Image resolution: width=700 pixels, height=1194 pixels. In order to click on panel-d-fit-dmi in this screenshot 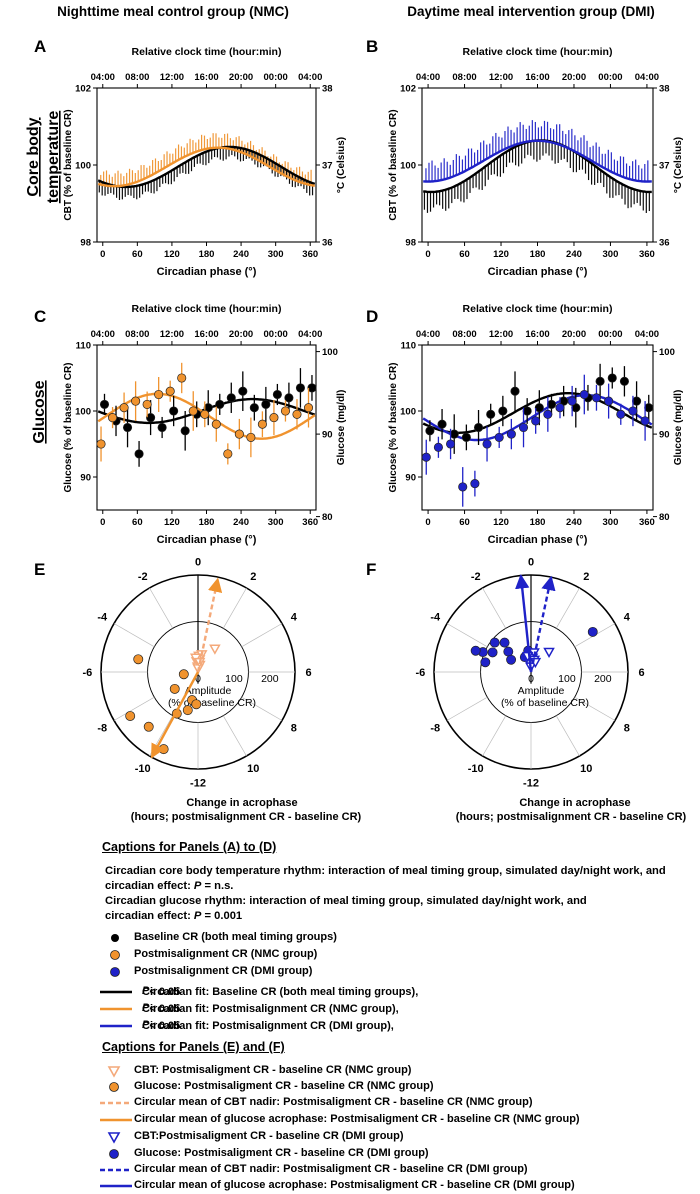, I will do `click(537, 418)`.